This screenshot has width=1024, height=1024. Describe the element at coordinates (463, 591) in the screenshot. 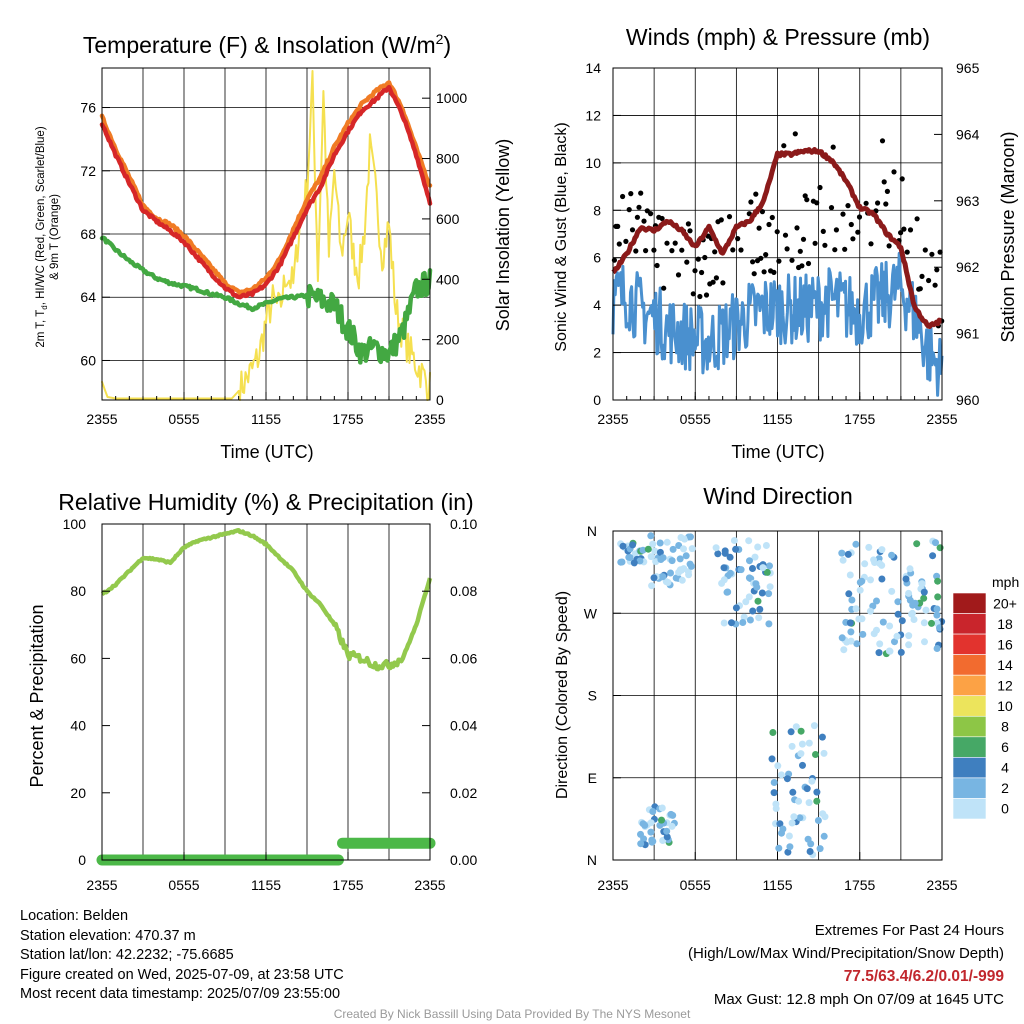

I see `rh-right-ytick-label: 0.08` at that location.